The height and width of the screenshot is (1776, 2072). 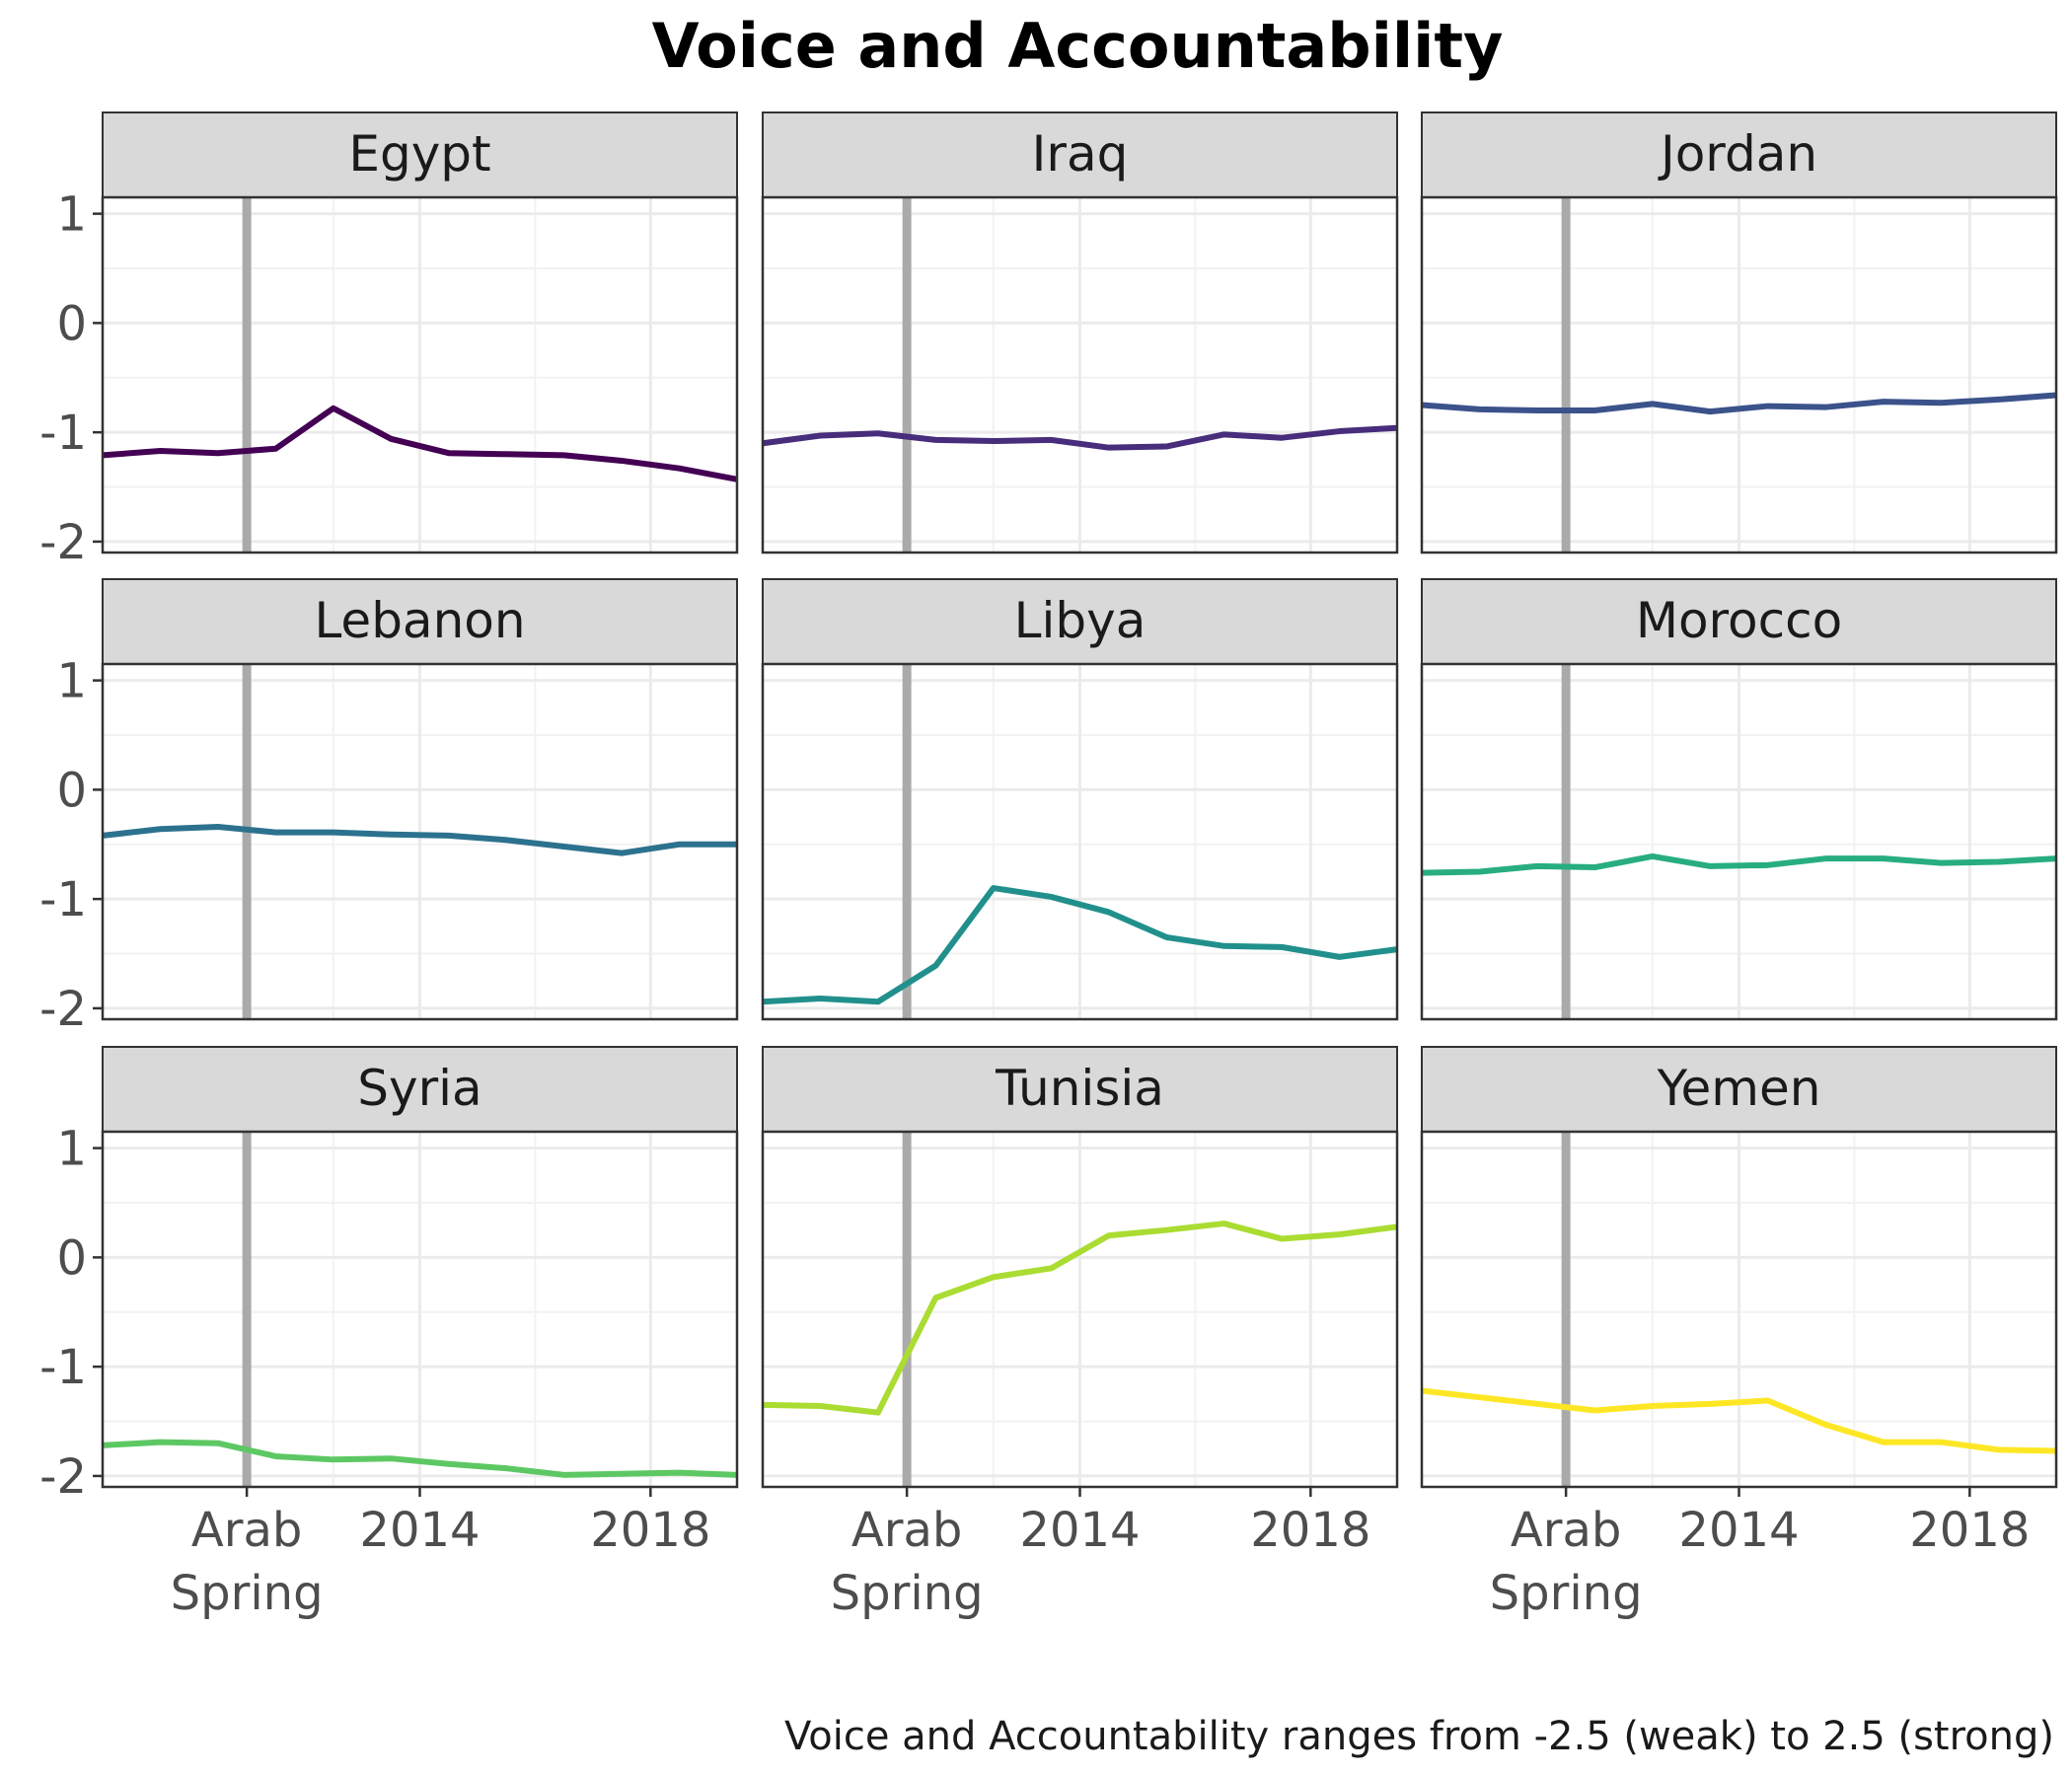 What do you see at coordinates (1739, 1334) in the screenshot?
I see `facet-panel-yemen: Yemen Arab Spring 2014 2018` at bounding box center [1739, 1334].